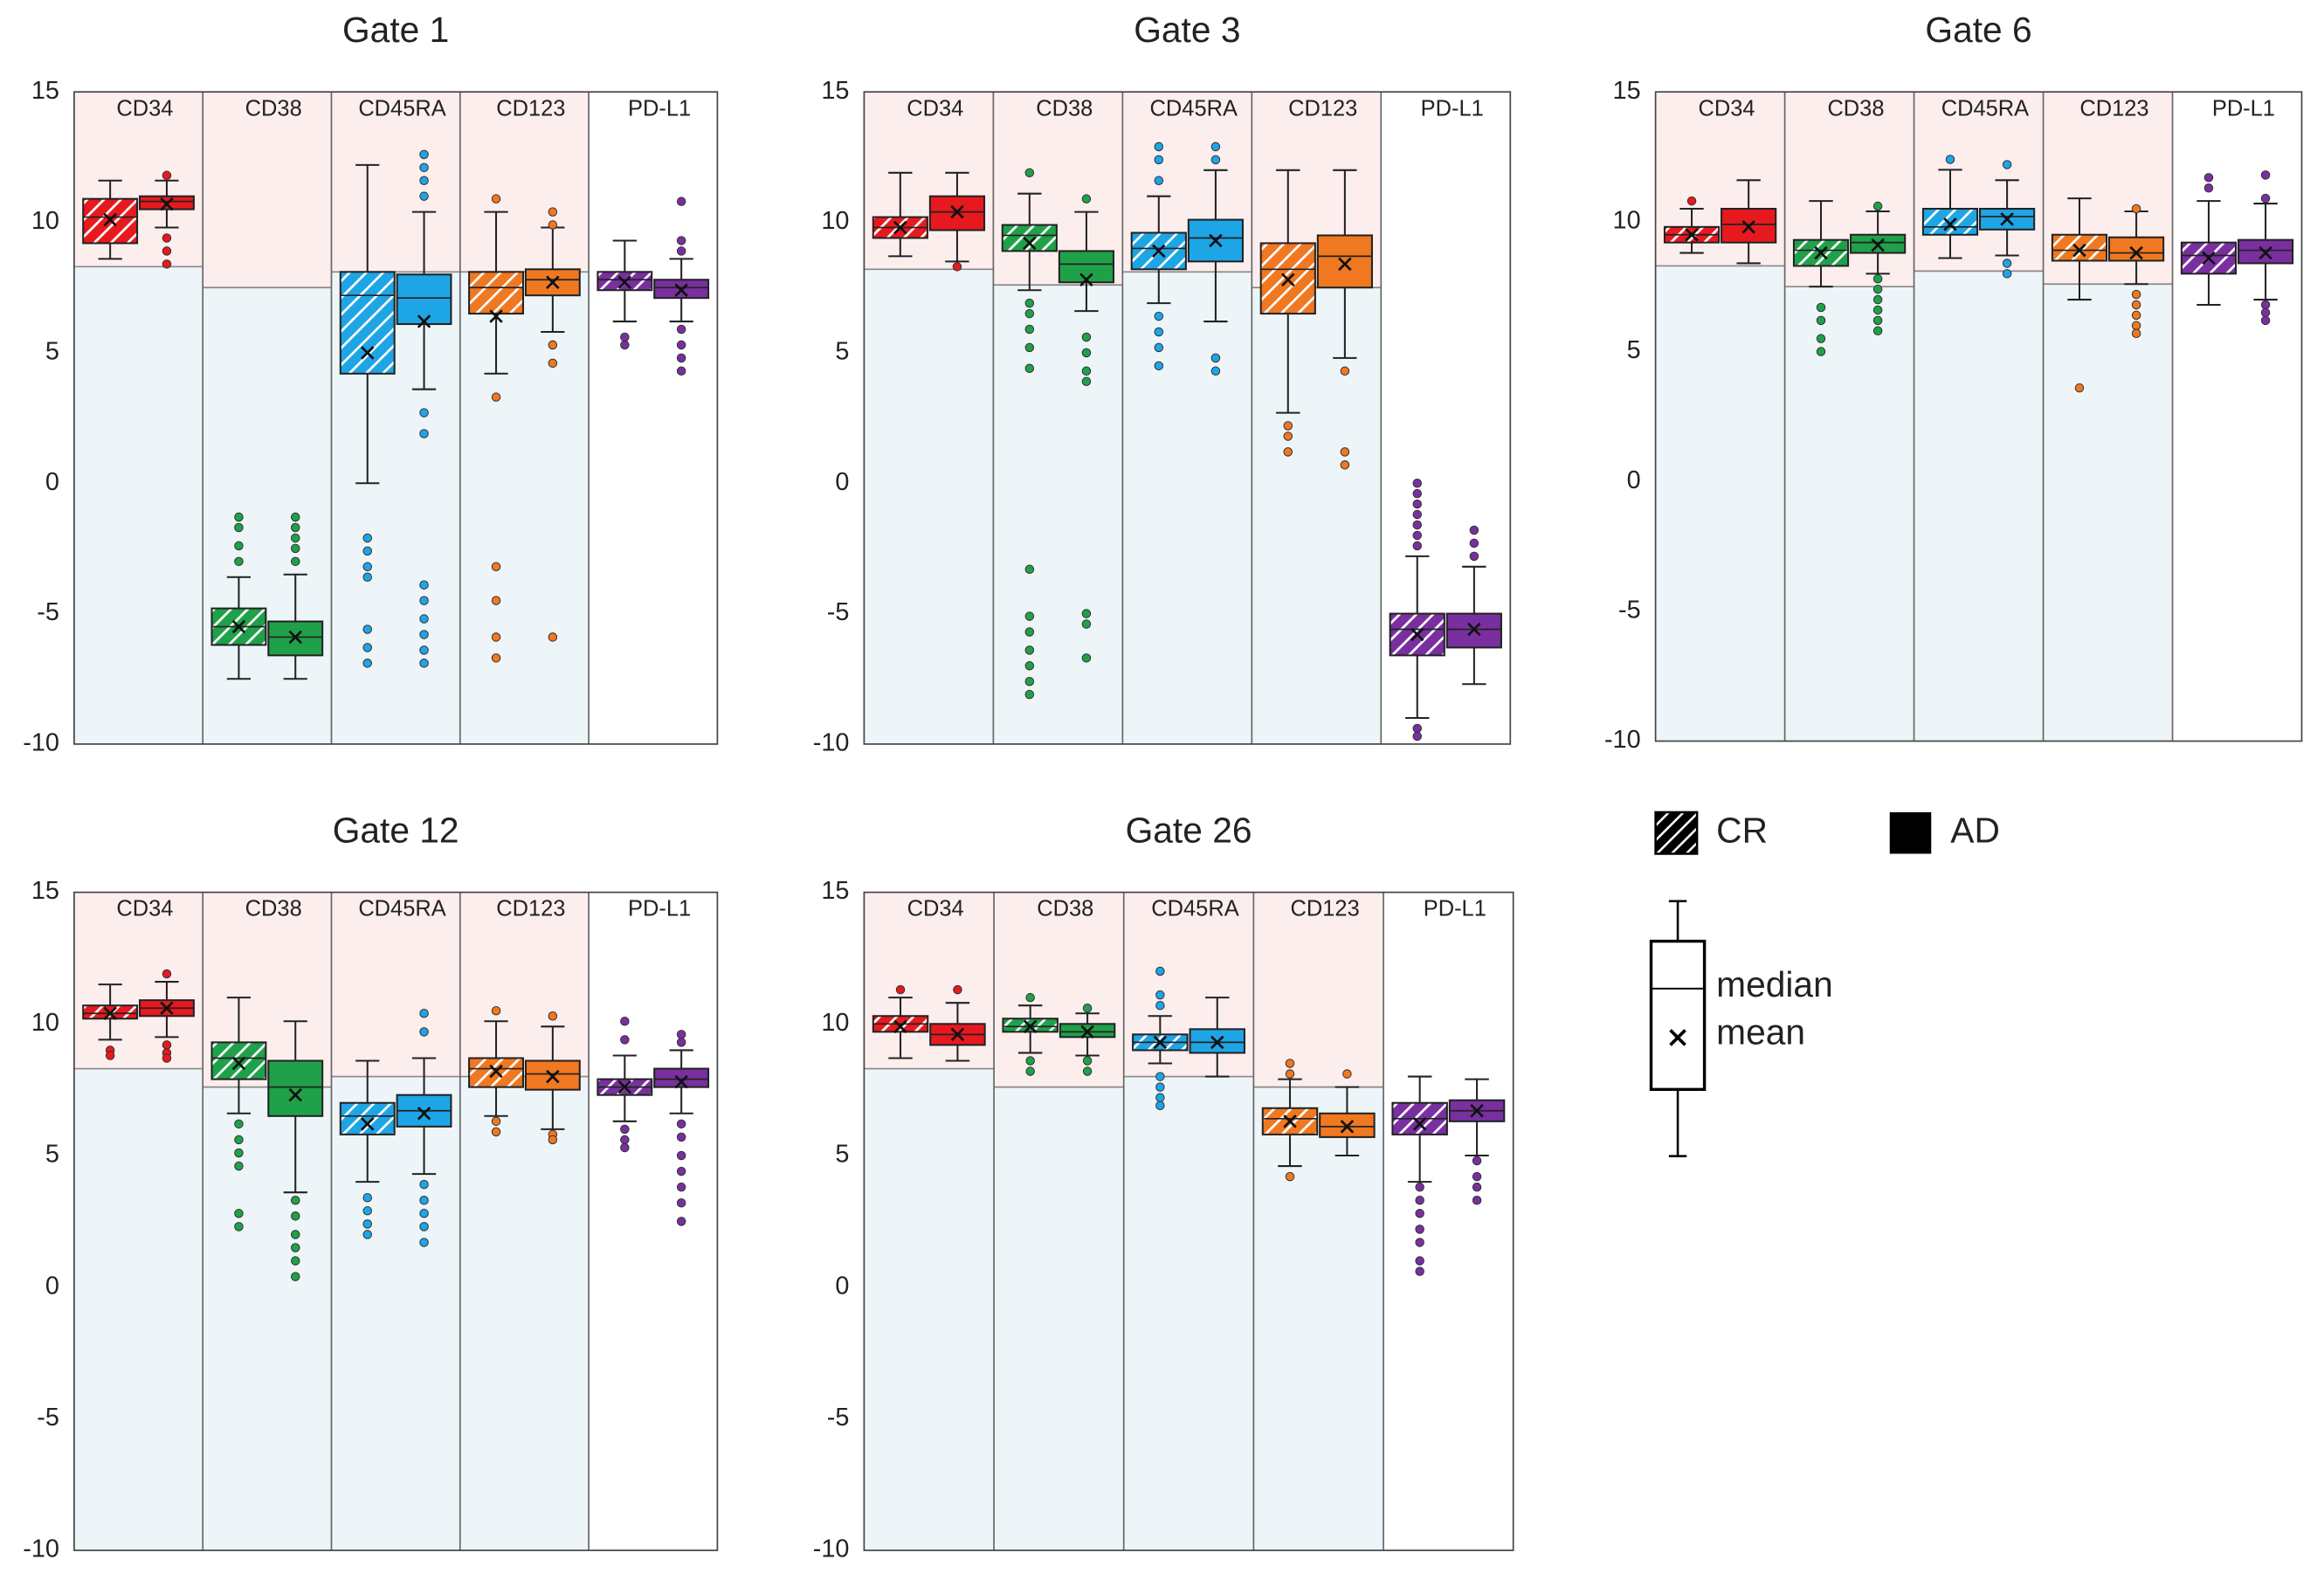 Image resolution: width=2324 pixels, height=1587 pixels. What do you see at coordinates (1187, 30) in the screenshot?
I see `chart-title: Gate 3` at bounding box center [1187, 30].